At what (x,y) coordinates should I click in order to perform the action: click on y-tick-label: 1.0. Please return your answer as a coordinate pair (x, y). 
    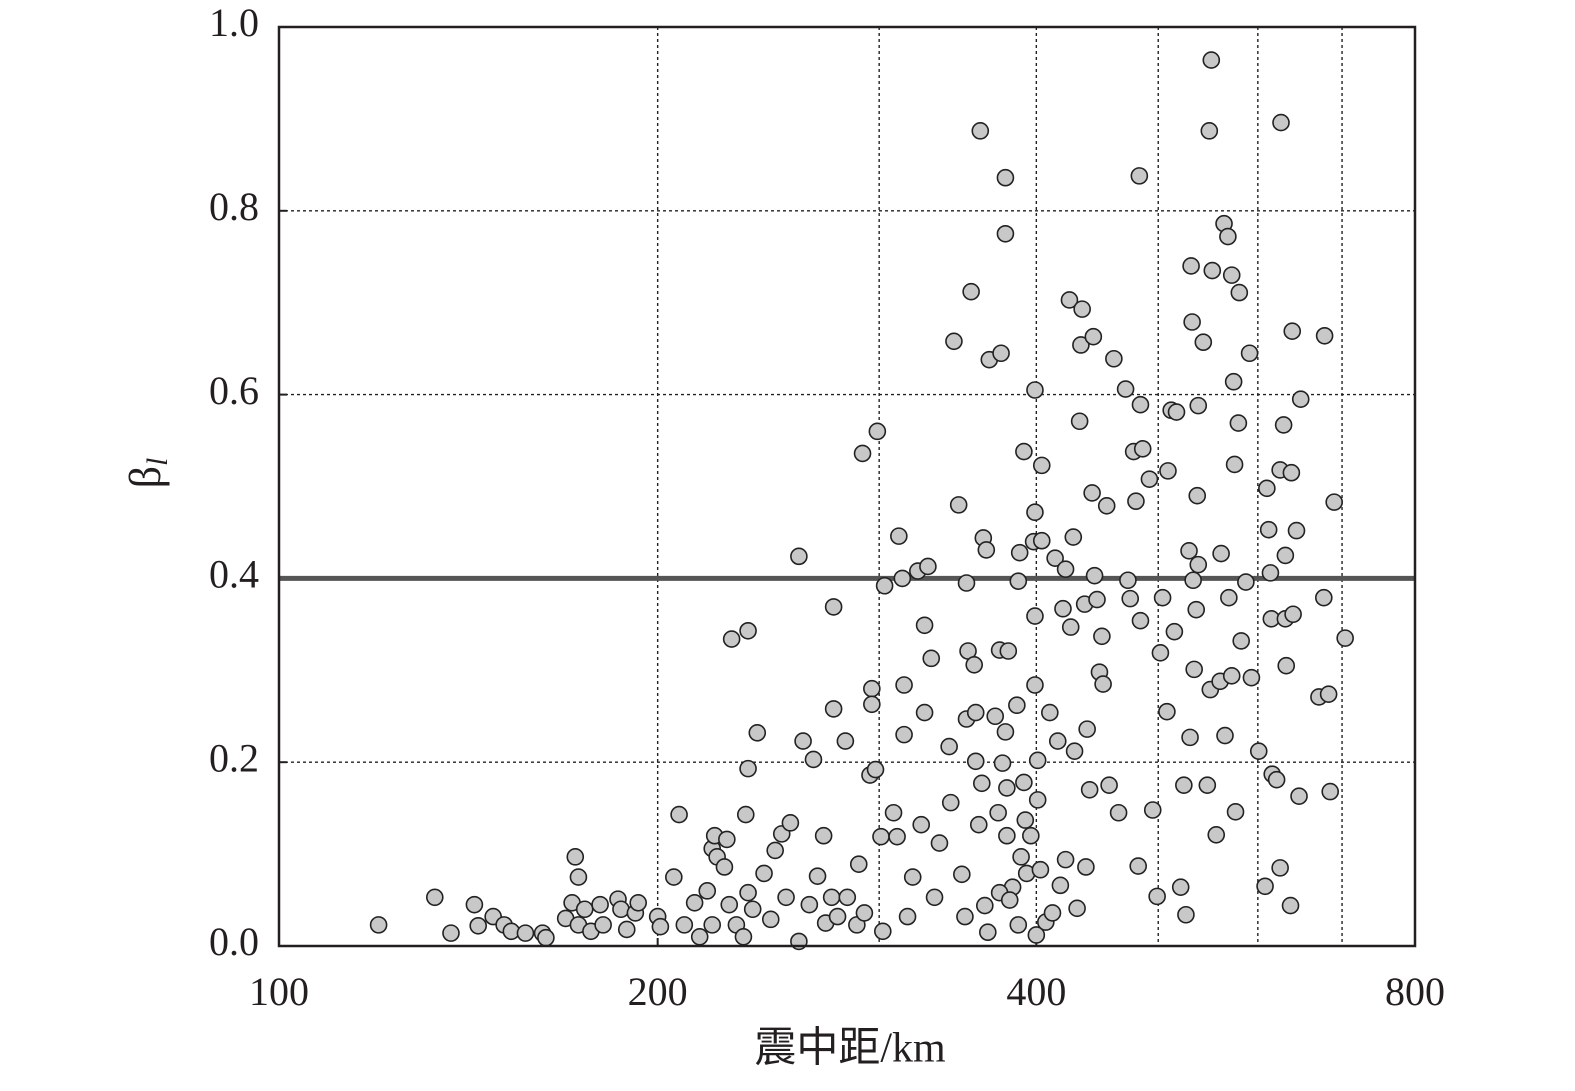
    Looking at the image, I should click on (234, 22).